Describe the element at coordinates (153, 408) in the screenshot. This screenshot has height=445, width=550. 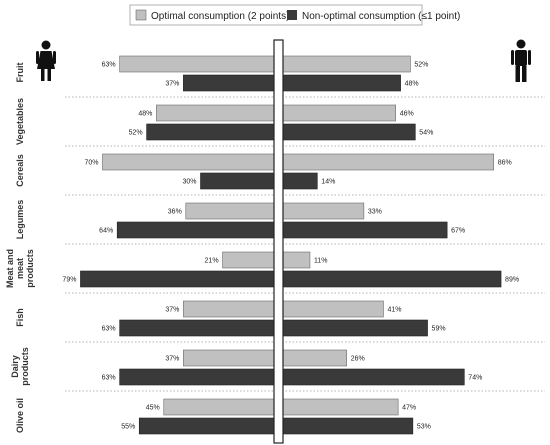
I see `value-label-women: 45%` at that location.